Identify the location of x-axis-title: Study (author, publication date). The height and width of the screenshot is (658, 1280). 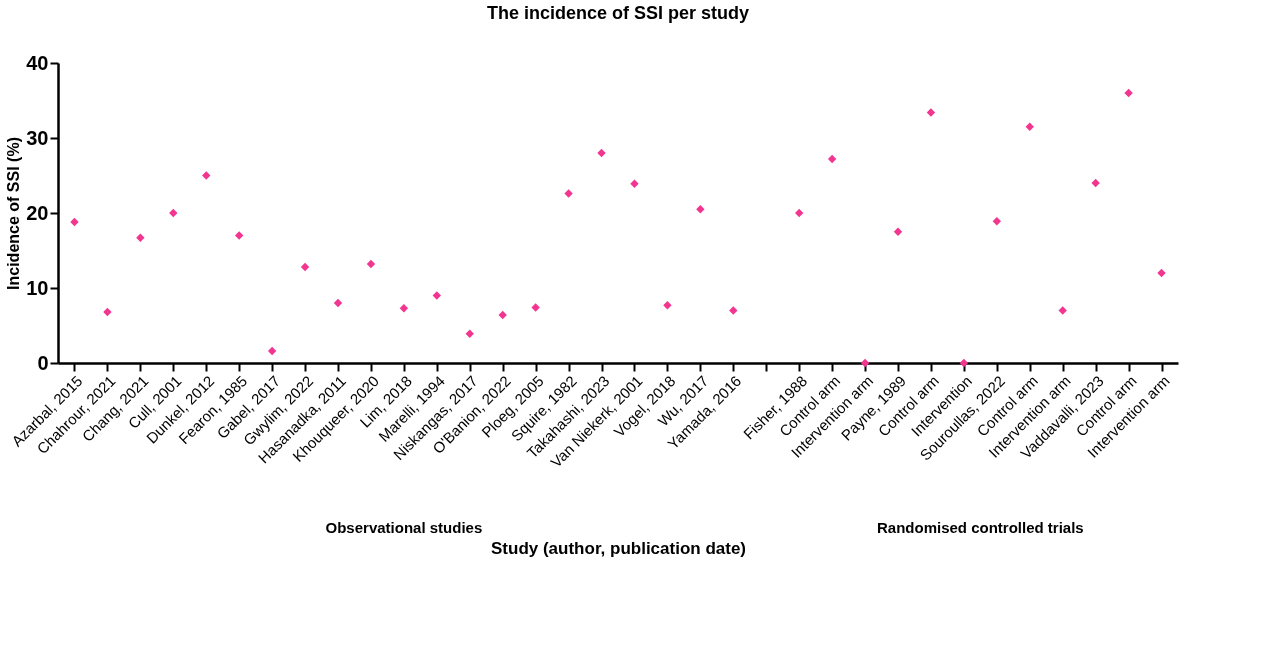
(618, 548).